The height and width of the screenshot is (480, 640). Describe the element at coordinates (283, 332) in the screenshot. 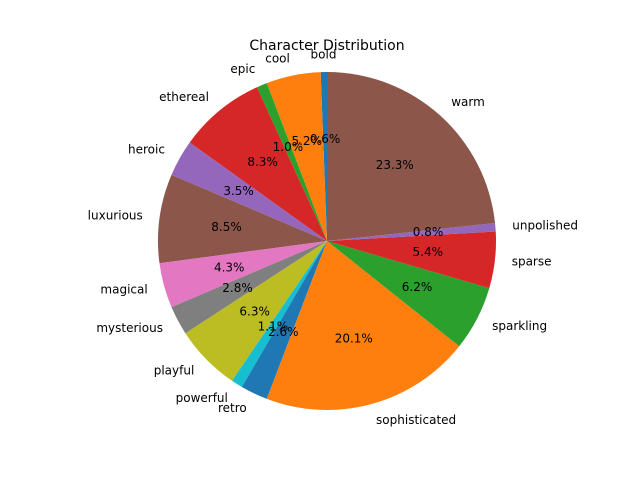

I see `slice-pct-retro: 2.6%` at that location.